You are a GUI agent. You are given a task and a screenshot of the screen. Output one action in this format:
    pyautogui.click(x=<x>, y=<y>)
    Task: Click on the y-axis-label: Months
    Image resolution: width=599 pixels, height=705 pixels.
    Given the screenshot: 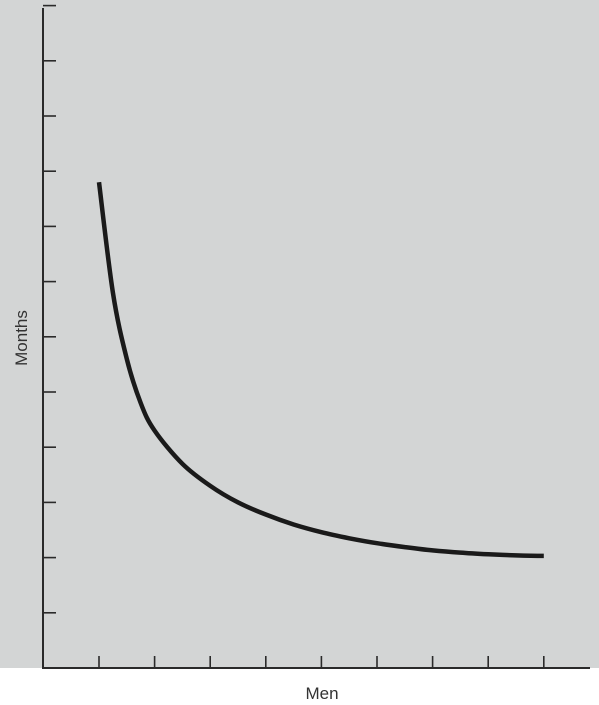 What is the action you would take?
    pyautogui.click(x=21, y=338)
    